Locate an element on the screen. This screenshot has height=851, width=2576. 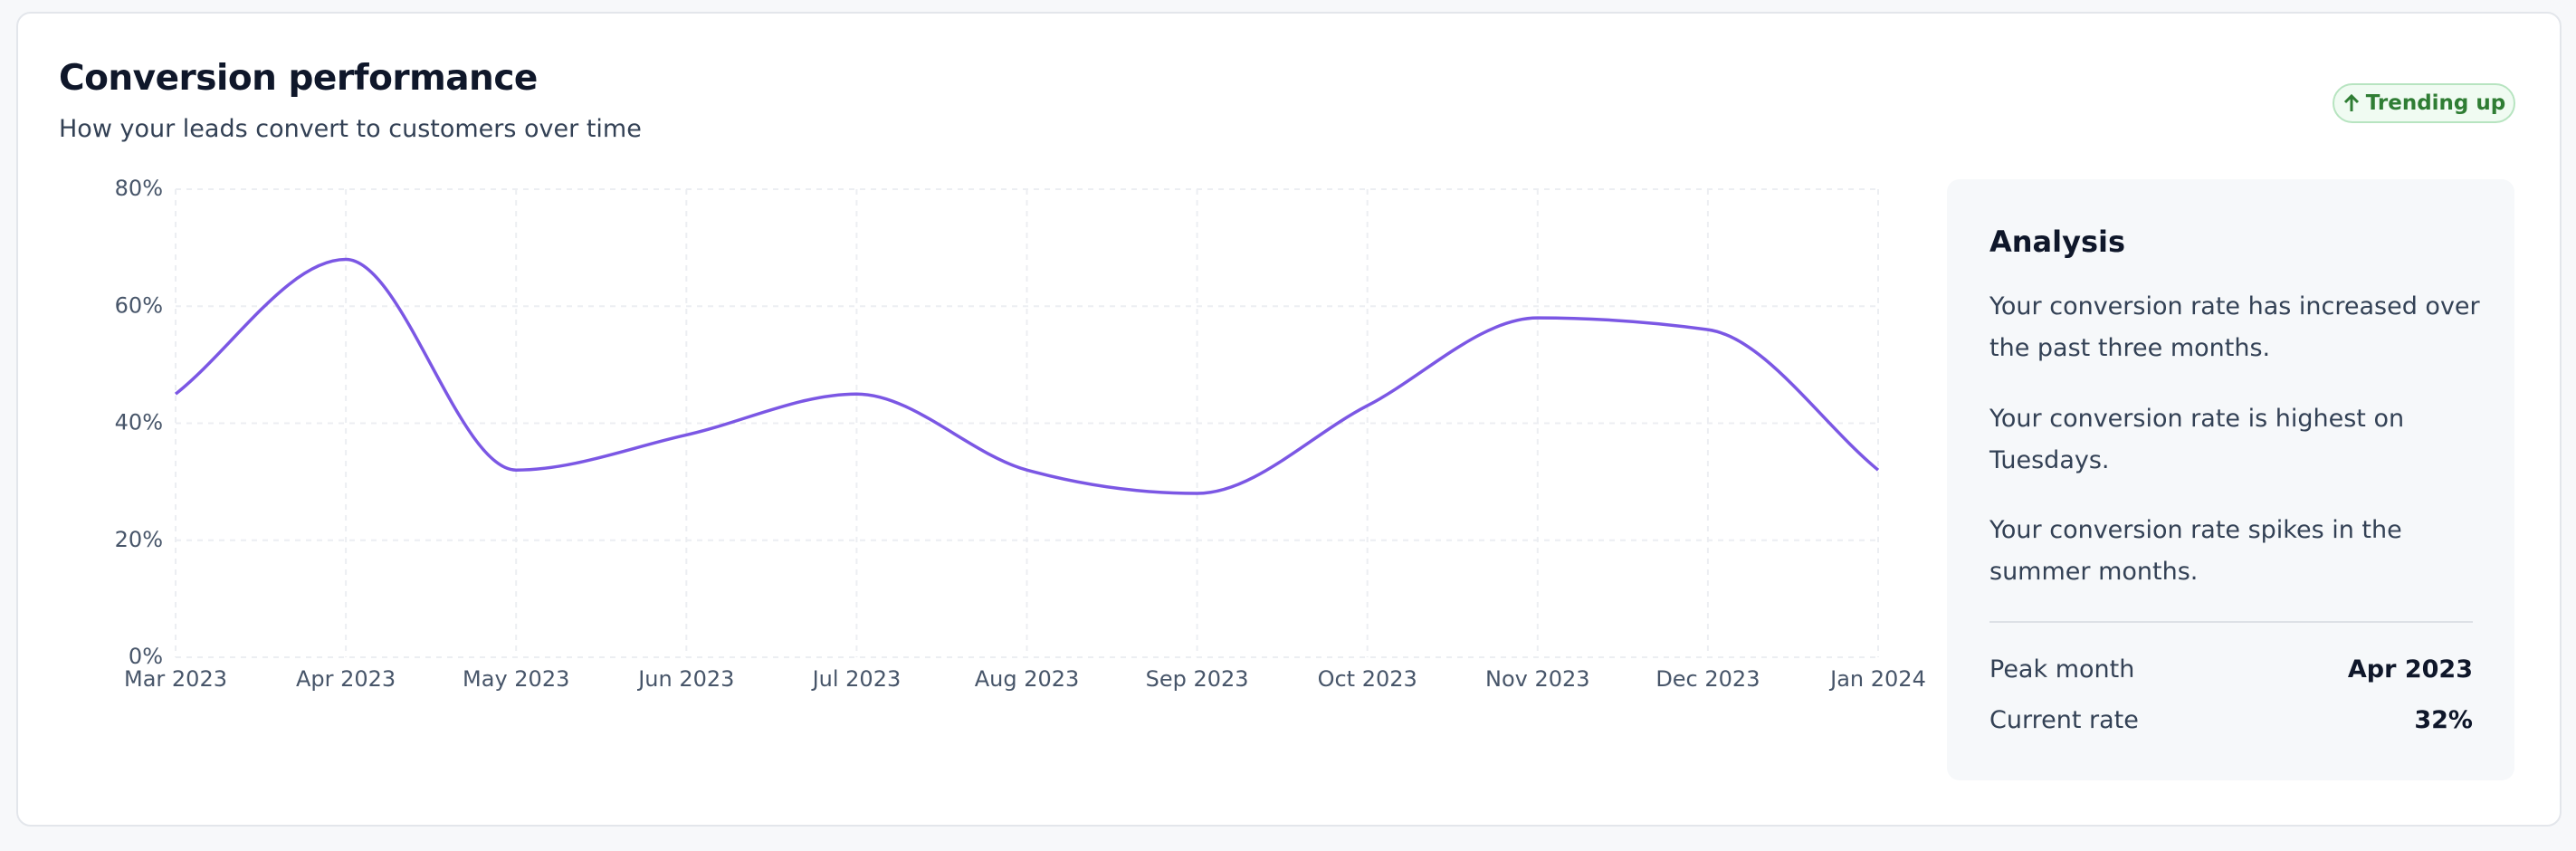
analysis-line: the past three months. is located at coordinates (2130, 348).